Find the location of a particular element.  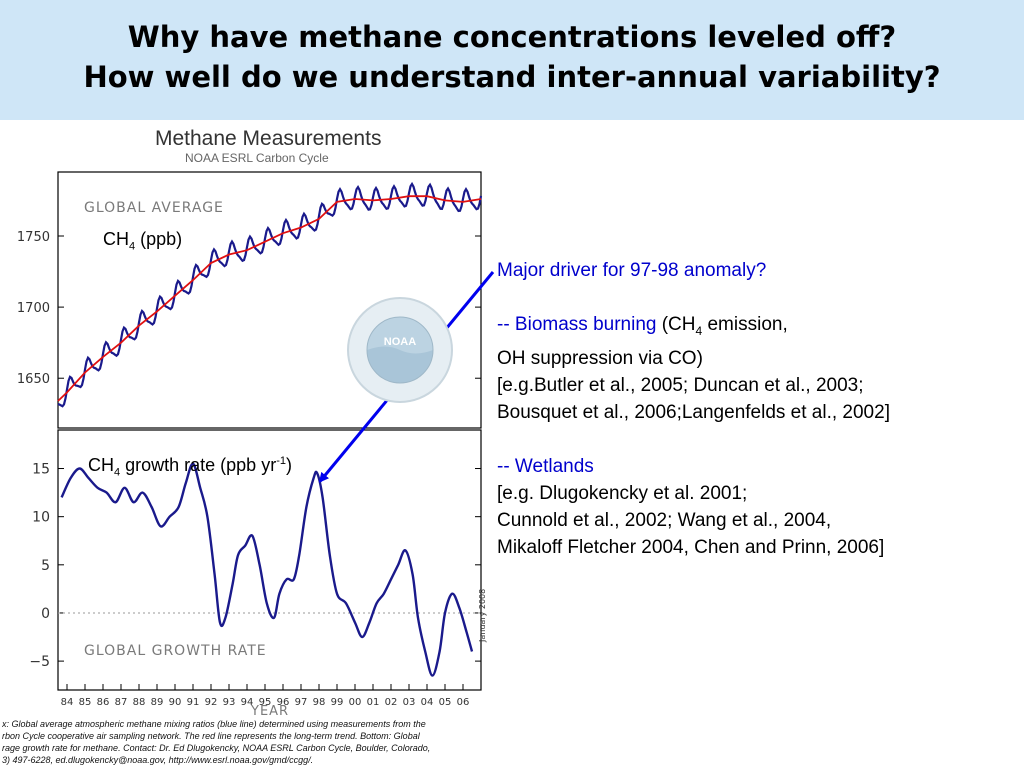

question-text: Major driver for 97-98 anomaly? is located at coordinates (632, 270).